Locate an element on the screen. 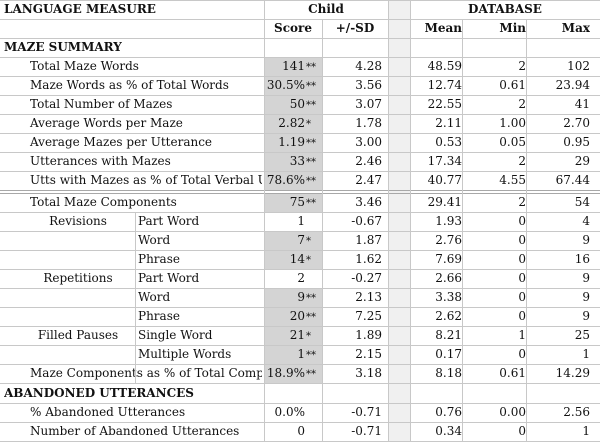 Image resolution: width=600 pixels, height=442 pixels. score-cell: 14* is located at coordinates (293, 259).